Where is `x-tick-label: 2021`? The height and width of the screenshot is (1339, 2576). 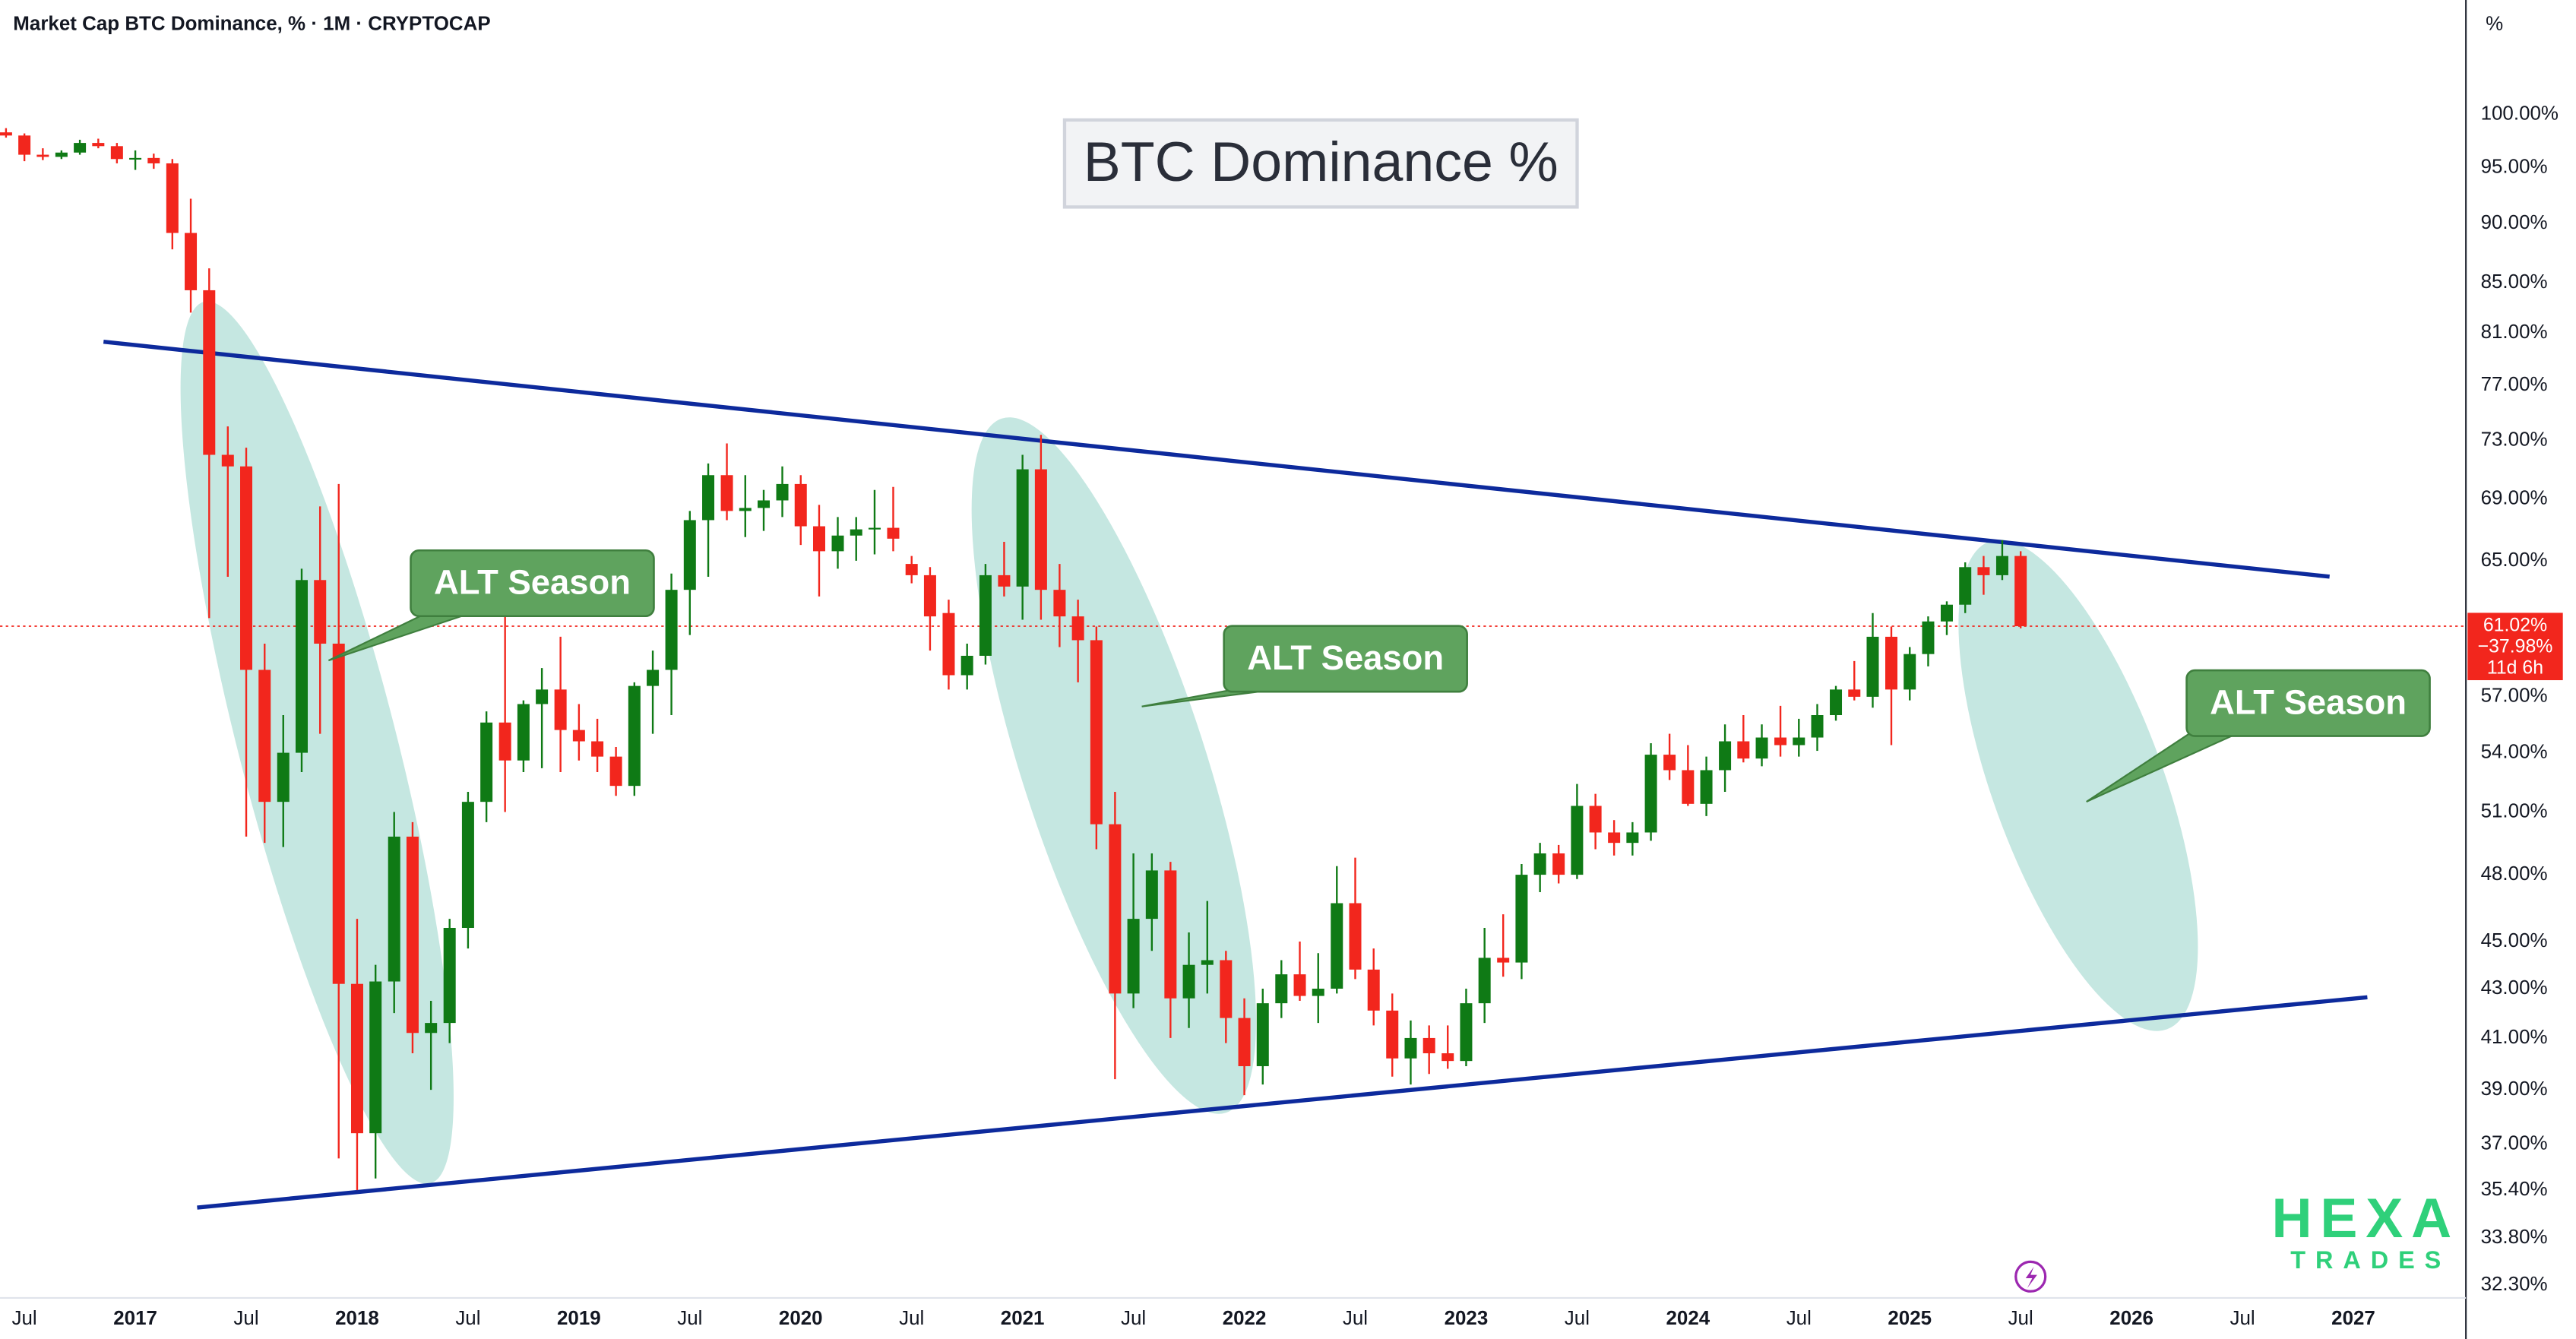 x-tick-label: 2021 is located at coordinates (1023, 1318).